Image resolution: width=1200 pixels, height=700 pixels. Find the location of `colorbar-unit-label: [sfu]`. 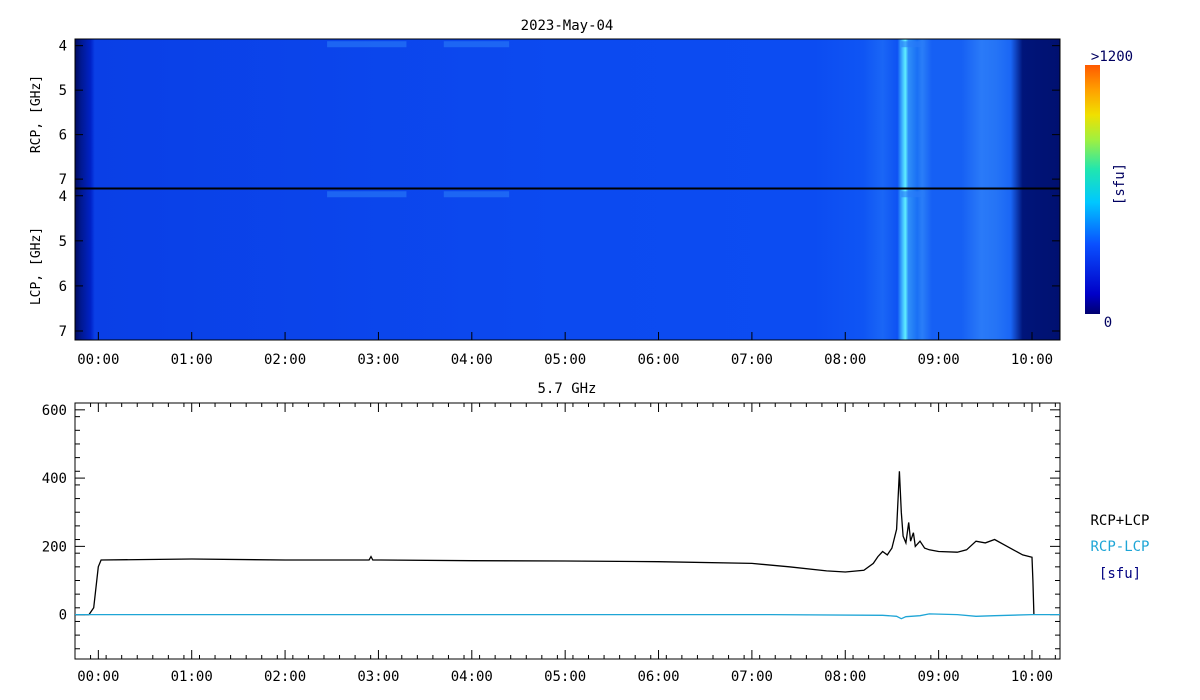

colorbar-unit-label: [sfu] is located at coordinates (1120, 184).